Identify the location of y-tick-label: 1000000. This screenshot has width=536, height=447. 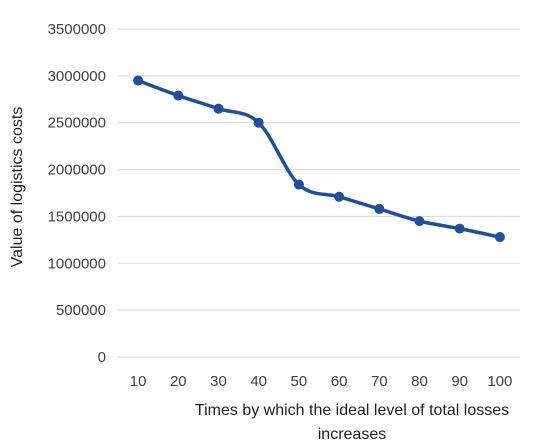
(77, 263).